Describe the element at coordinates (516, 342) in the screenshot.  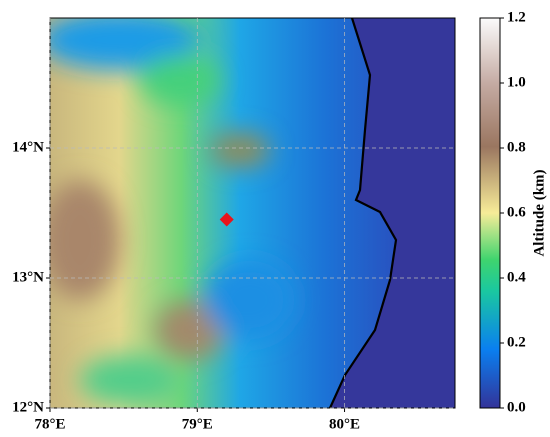
I see `colorbar-tick-label: 0.2` at that location.